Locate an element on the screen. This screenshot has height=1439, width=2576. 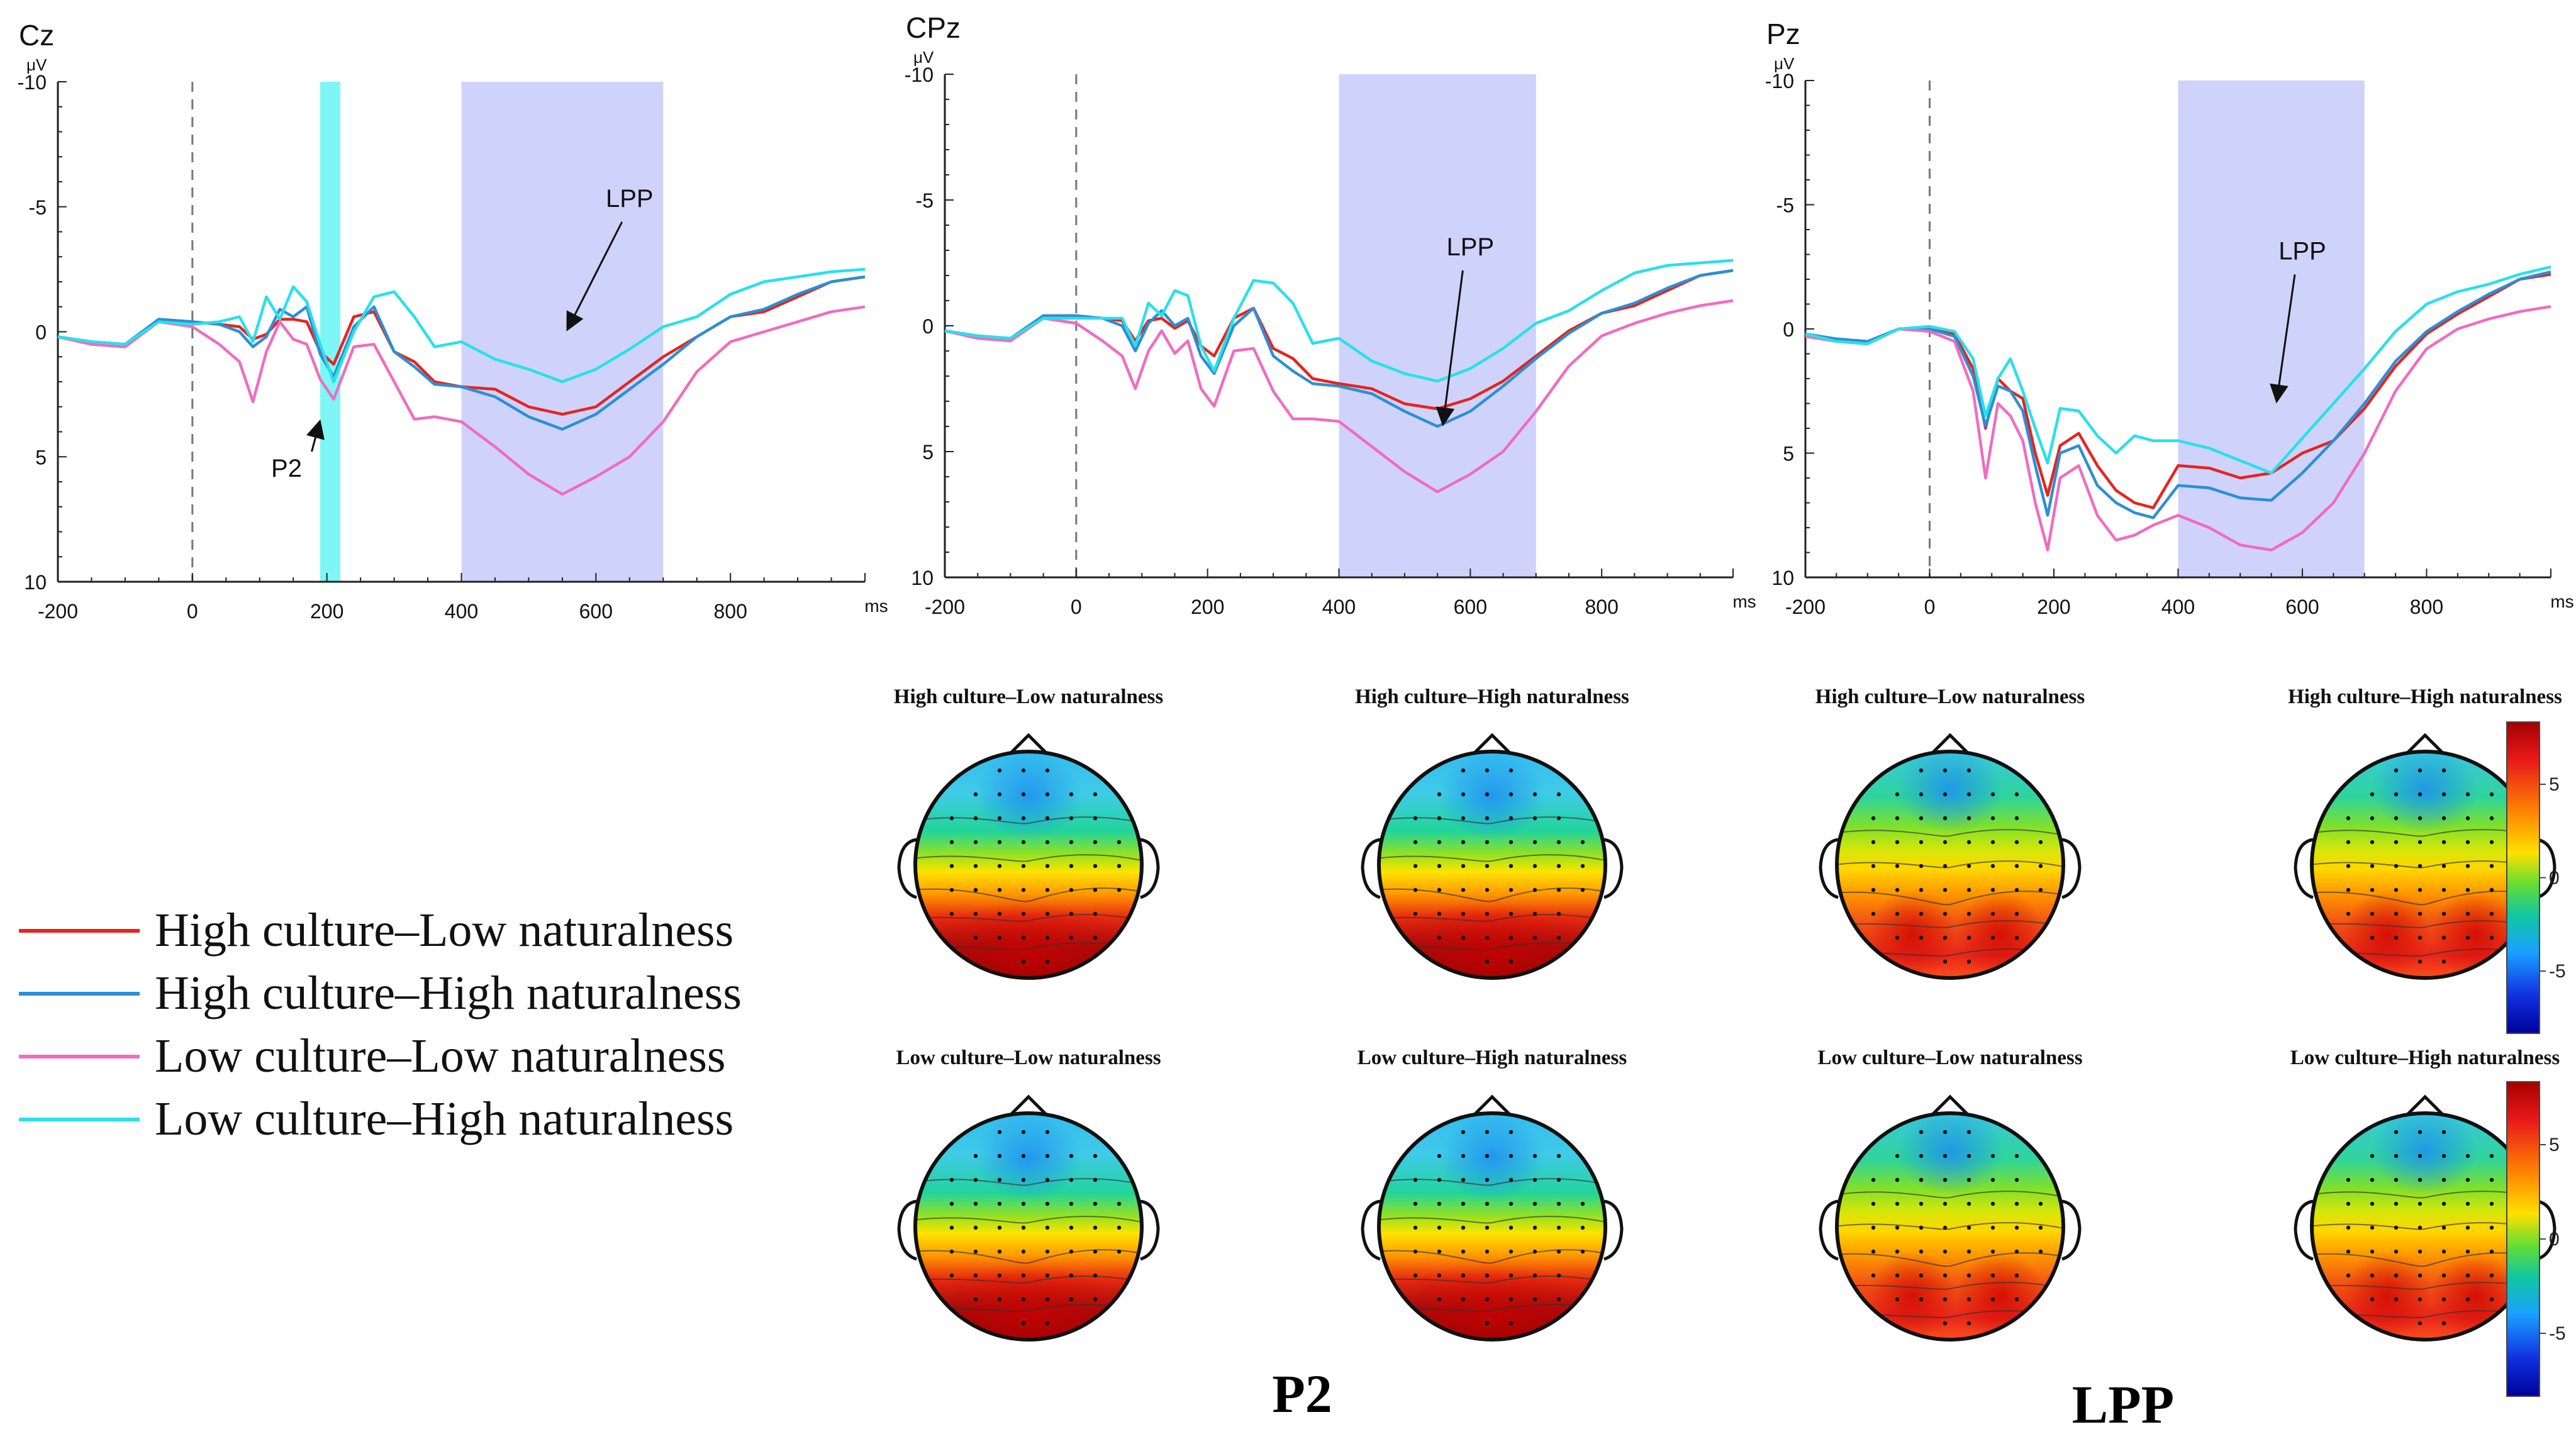
annotation-lpp: LPP is located at coordinates (630, 199).